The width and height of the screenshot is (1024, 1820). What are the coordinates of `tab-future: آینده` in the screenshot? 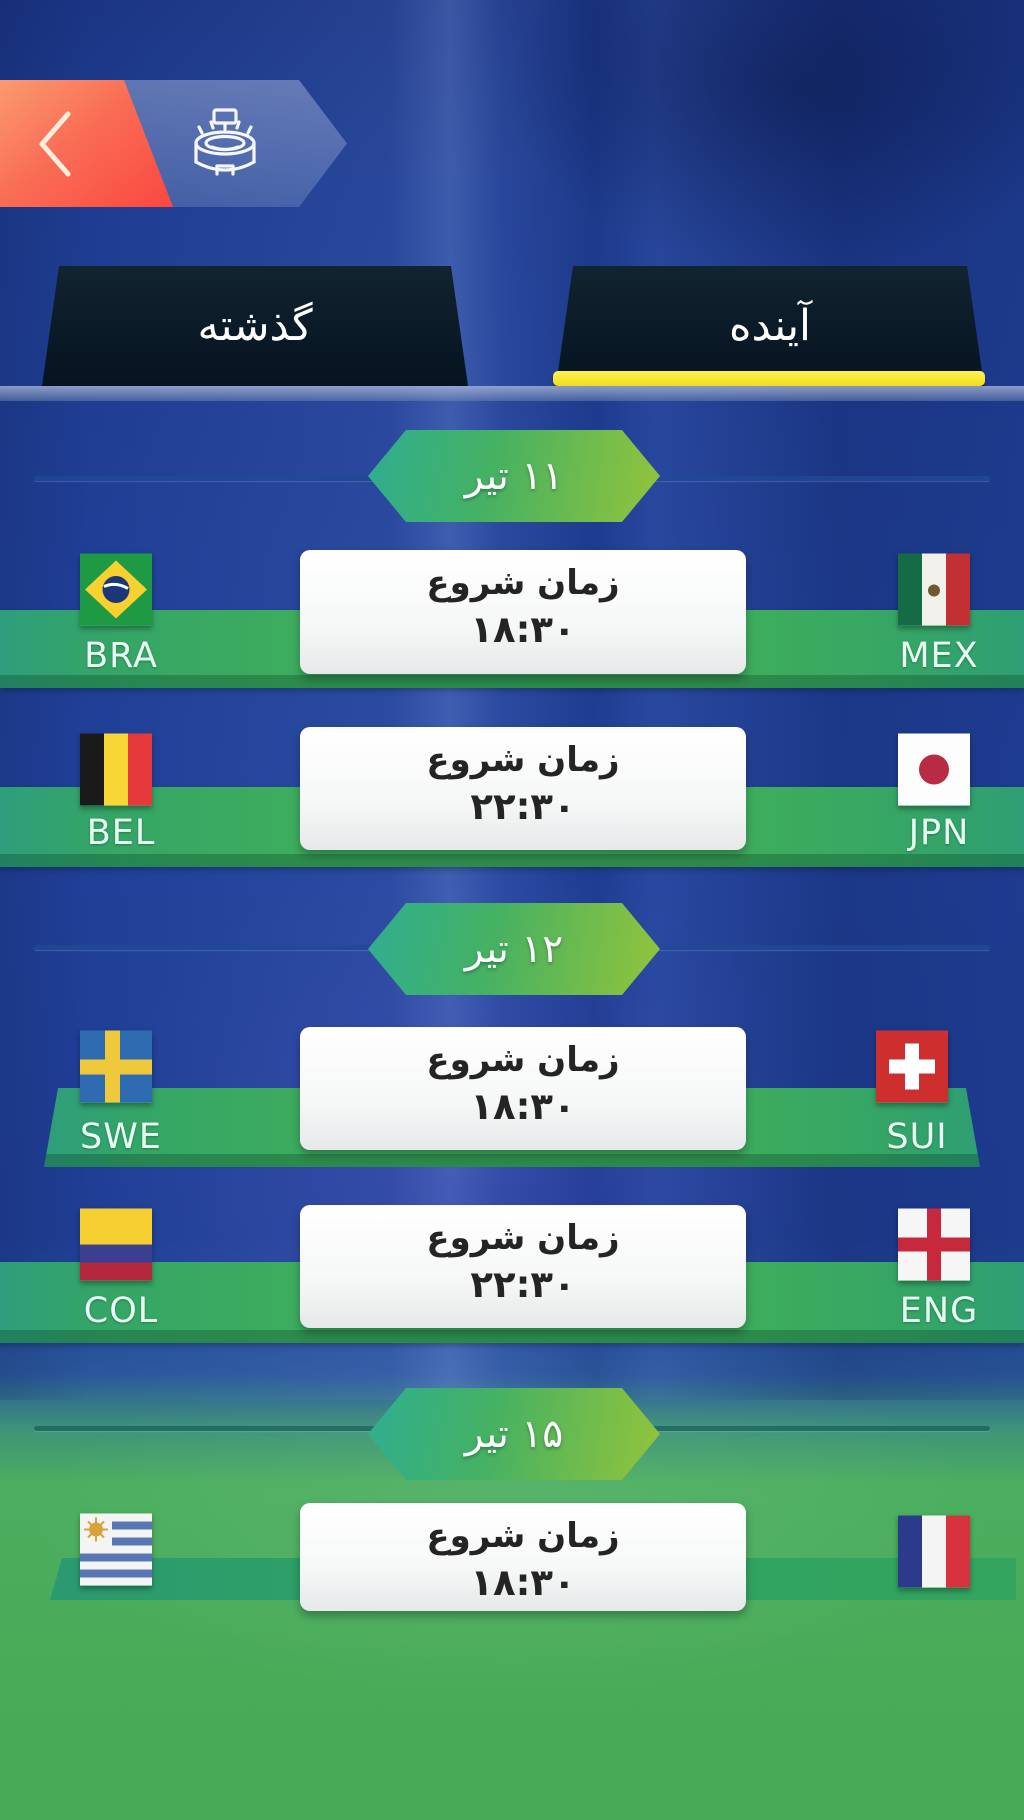 It's located at (770, 326).